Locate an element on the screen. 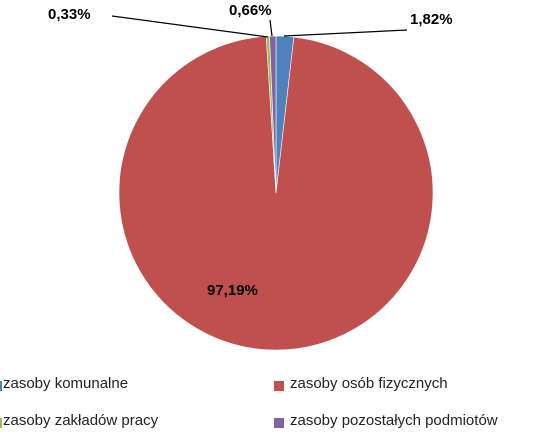  data-label-osob-fizycznych: 97,19% is located at coordinates (232, 290).